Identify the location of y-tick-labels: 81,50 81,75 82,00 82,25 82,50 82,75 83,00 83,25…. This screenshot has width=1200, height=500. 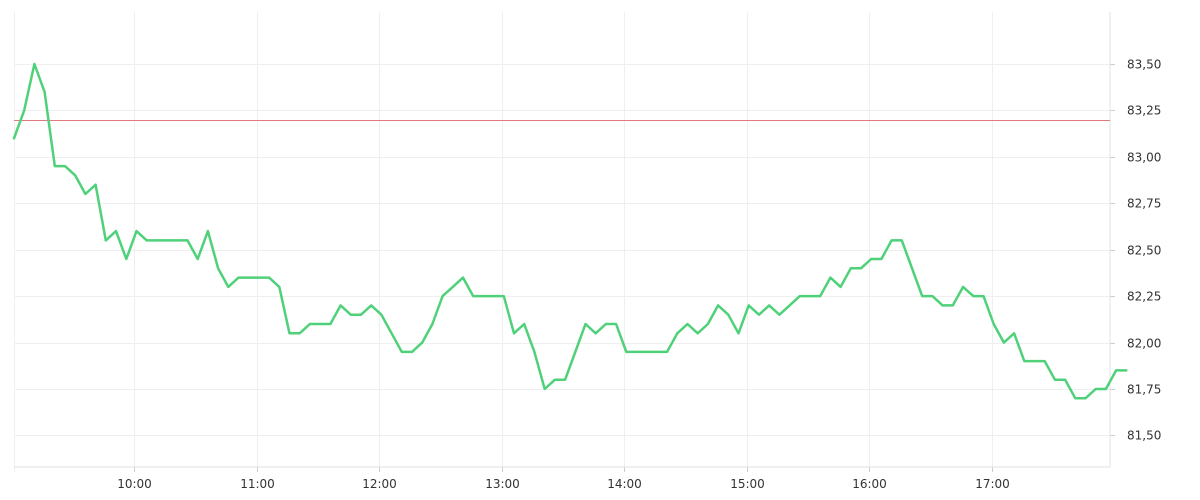
(1144, 250).